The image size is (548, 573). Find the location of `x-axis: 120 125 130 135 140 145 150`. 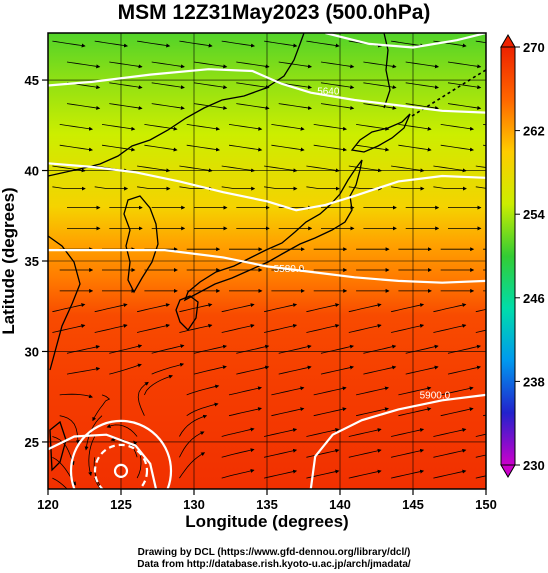

x-axis: 120 125 130 135 140 145 150 is located at coordinates (267, 500).